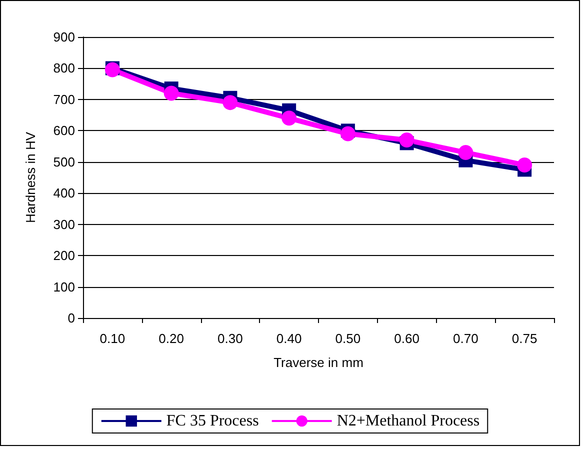  I want to click on x-tick-label: 0.50, so click(348, 338).